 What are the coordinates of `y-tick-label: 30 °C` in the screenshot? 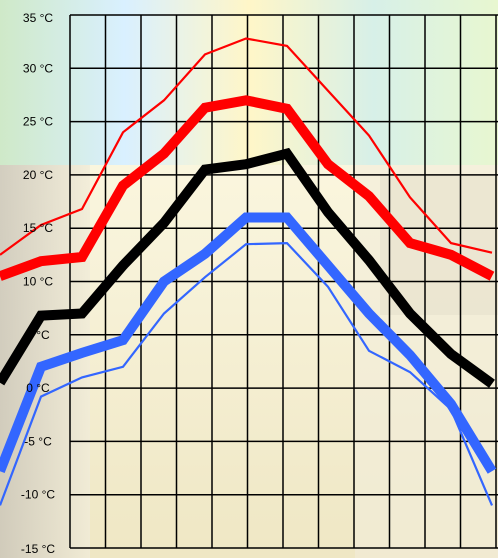 It's located at (38, 68).